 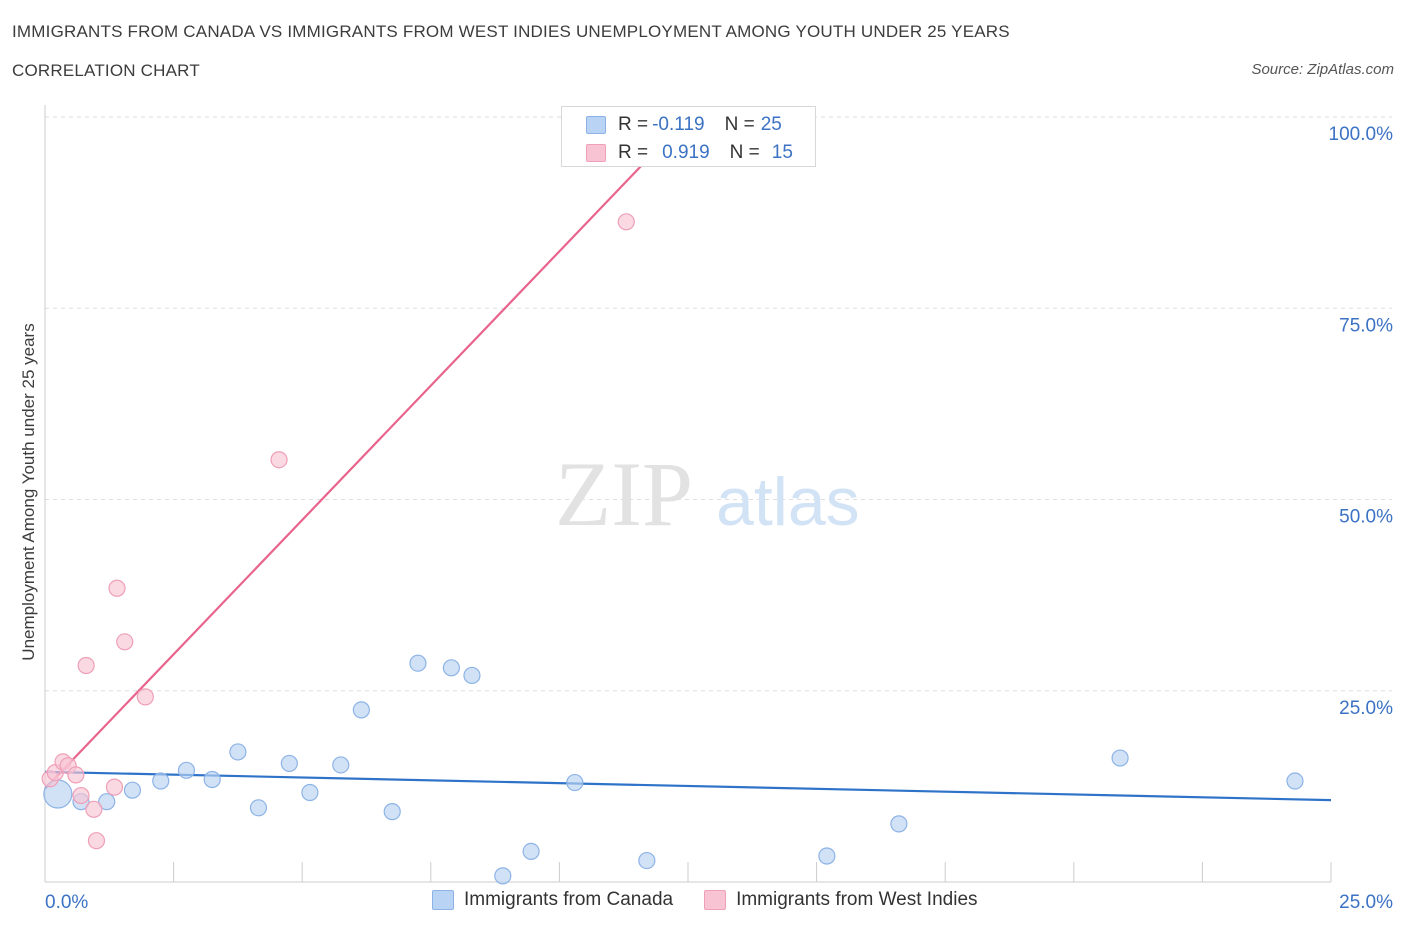 I want to click on watermark-zip: ZIP, so click(x=624, y=494).